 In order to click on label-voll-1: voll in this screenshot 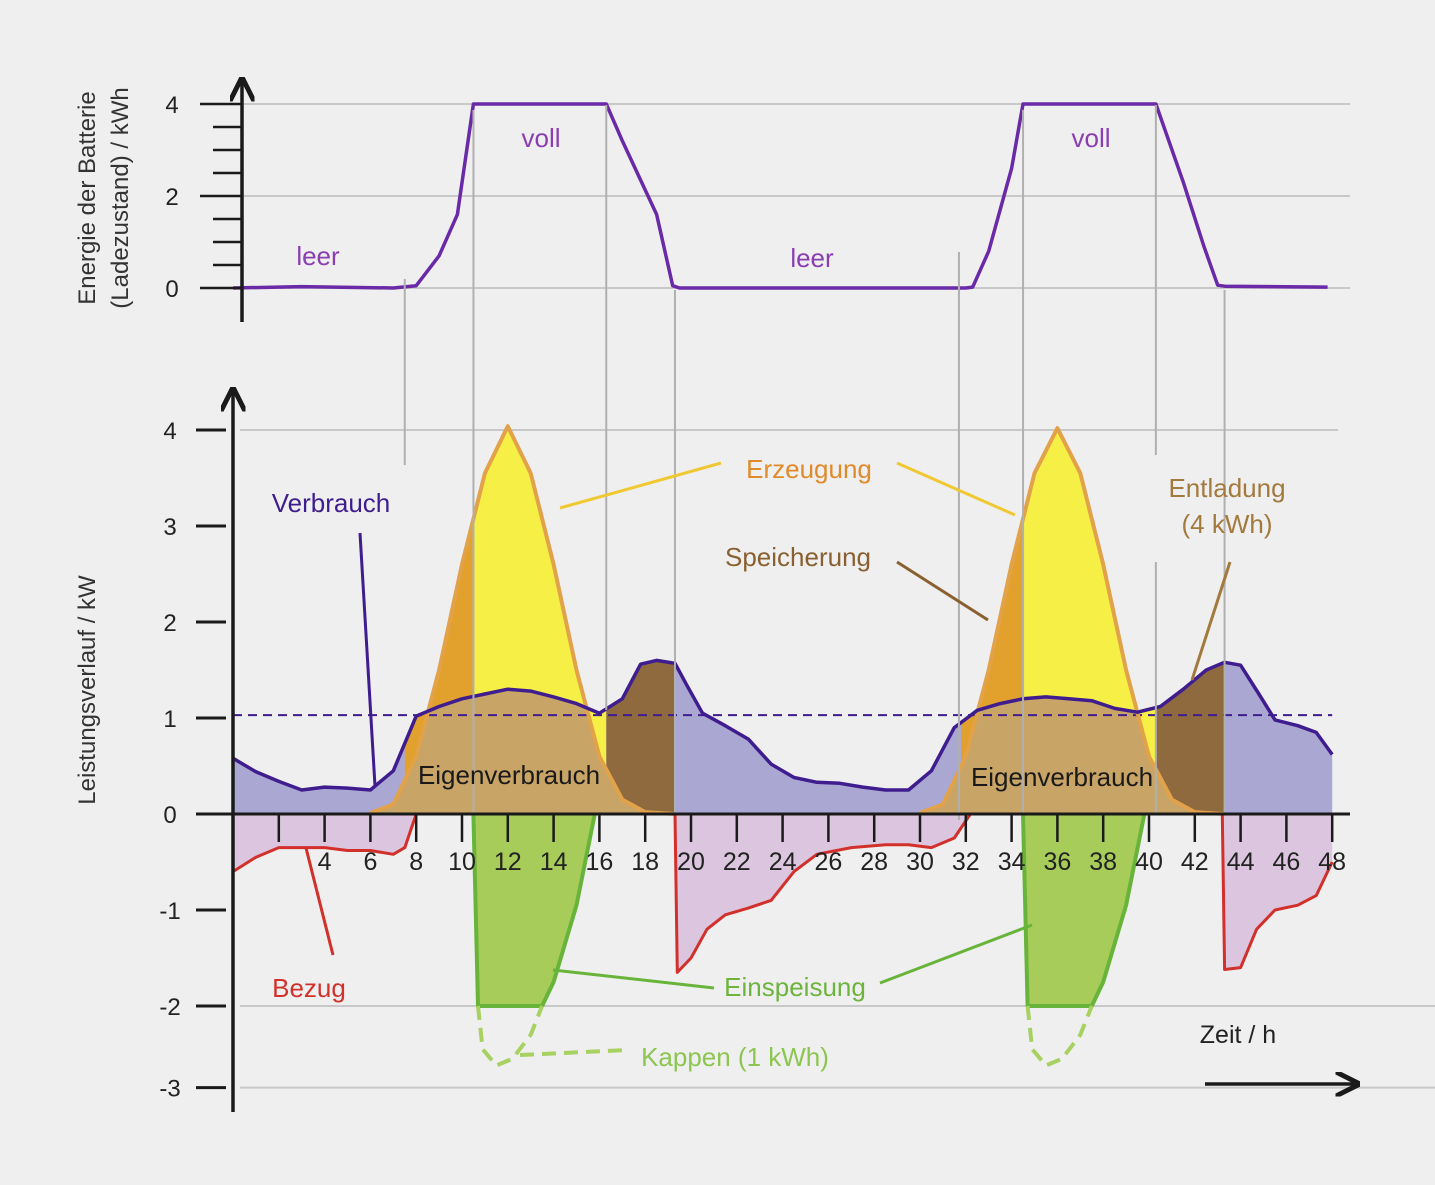, I will do `click(540, 138)`.